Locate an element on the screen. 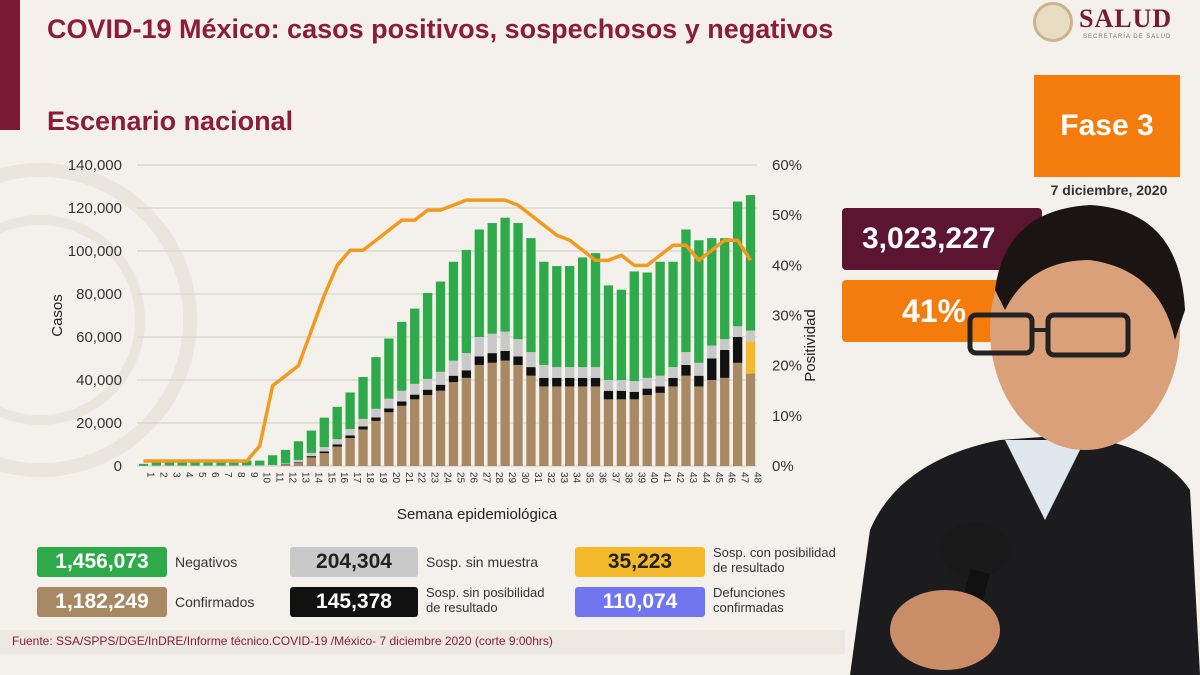 The image size is (1200, 675). x-tick-label: 16 is located at coordinates (343, 478).